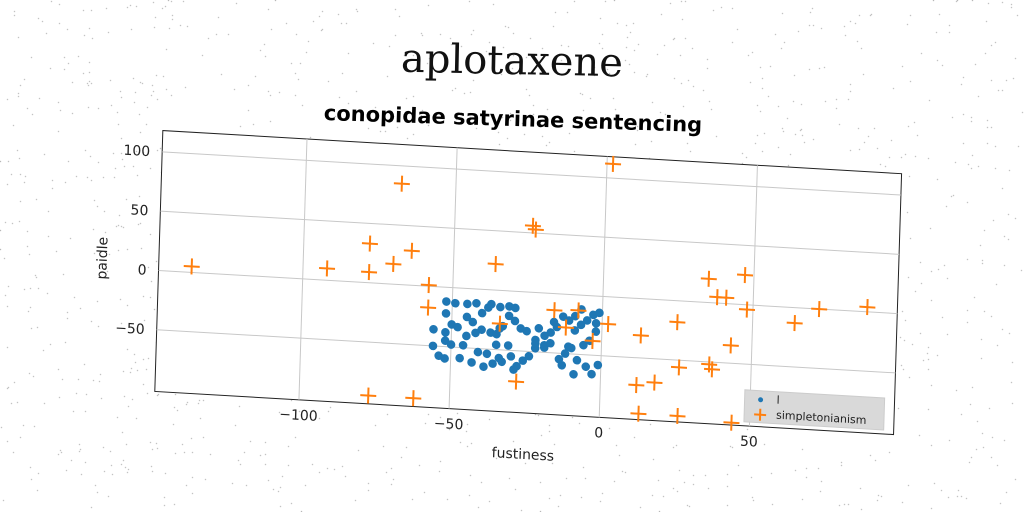 This screenshot has width=1024, height=512. I want to click on y-tick-label: 100, so click(136, 152).